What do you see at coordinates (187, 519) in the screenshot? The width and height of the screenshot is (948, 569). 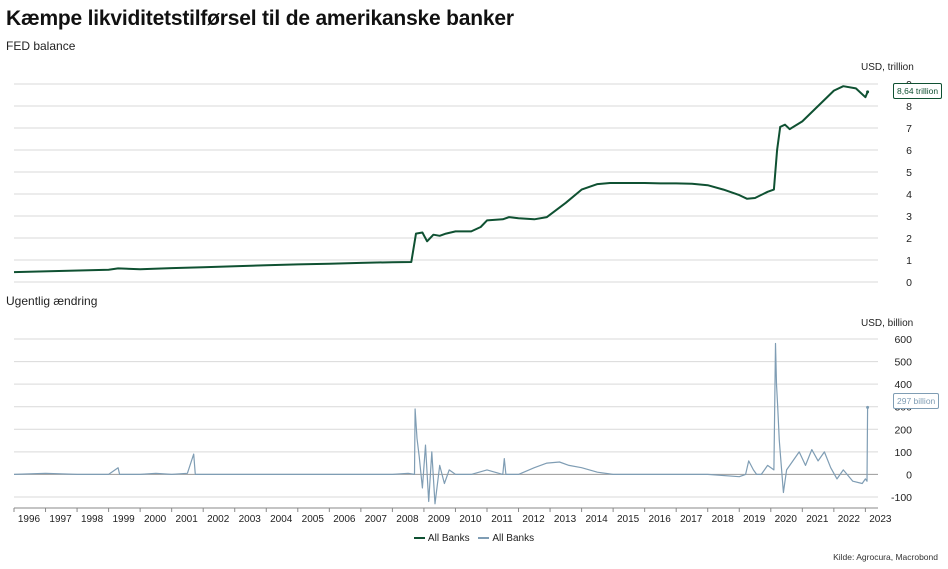 I see `x-tick-label: 2001` at bounding box center [187, 519].